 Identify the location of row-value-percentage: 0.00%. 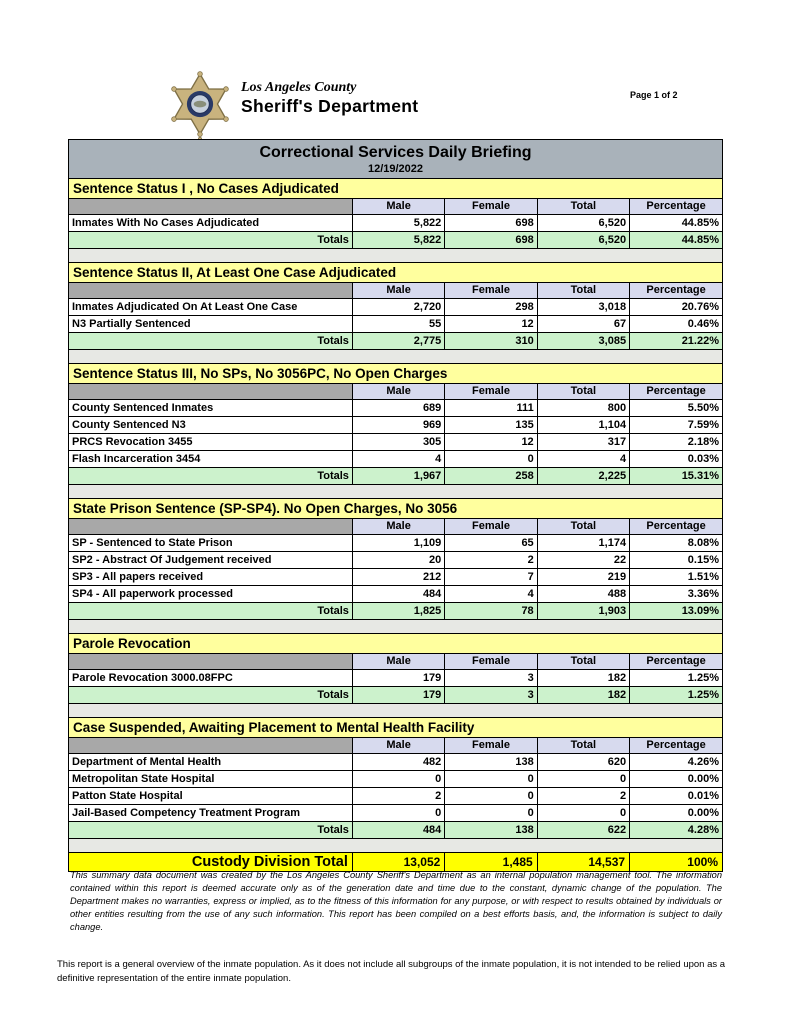
(675, 813).